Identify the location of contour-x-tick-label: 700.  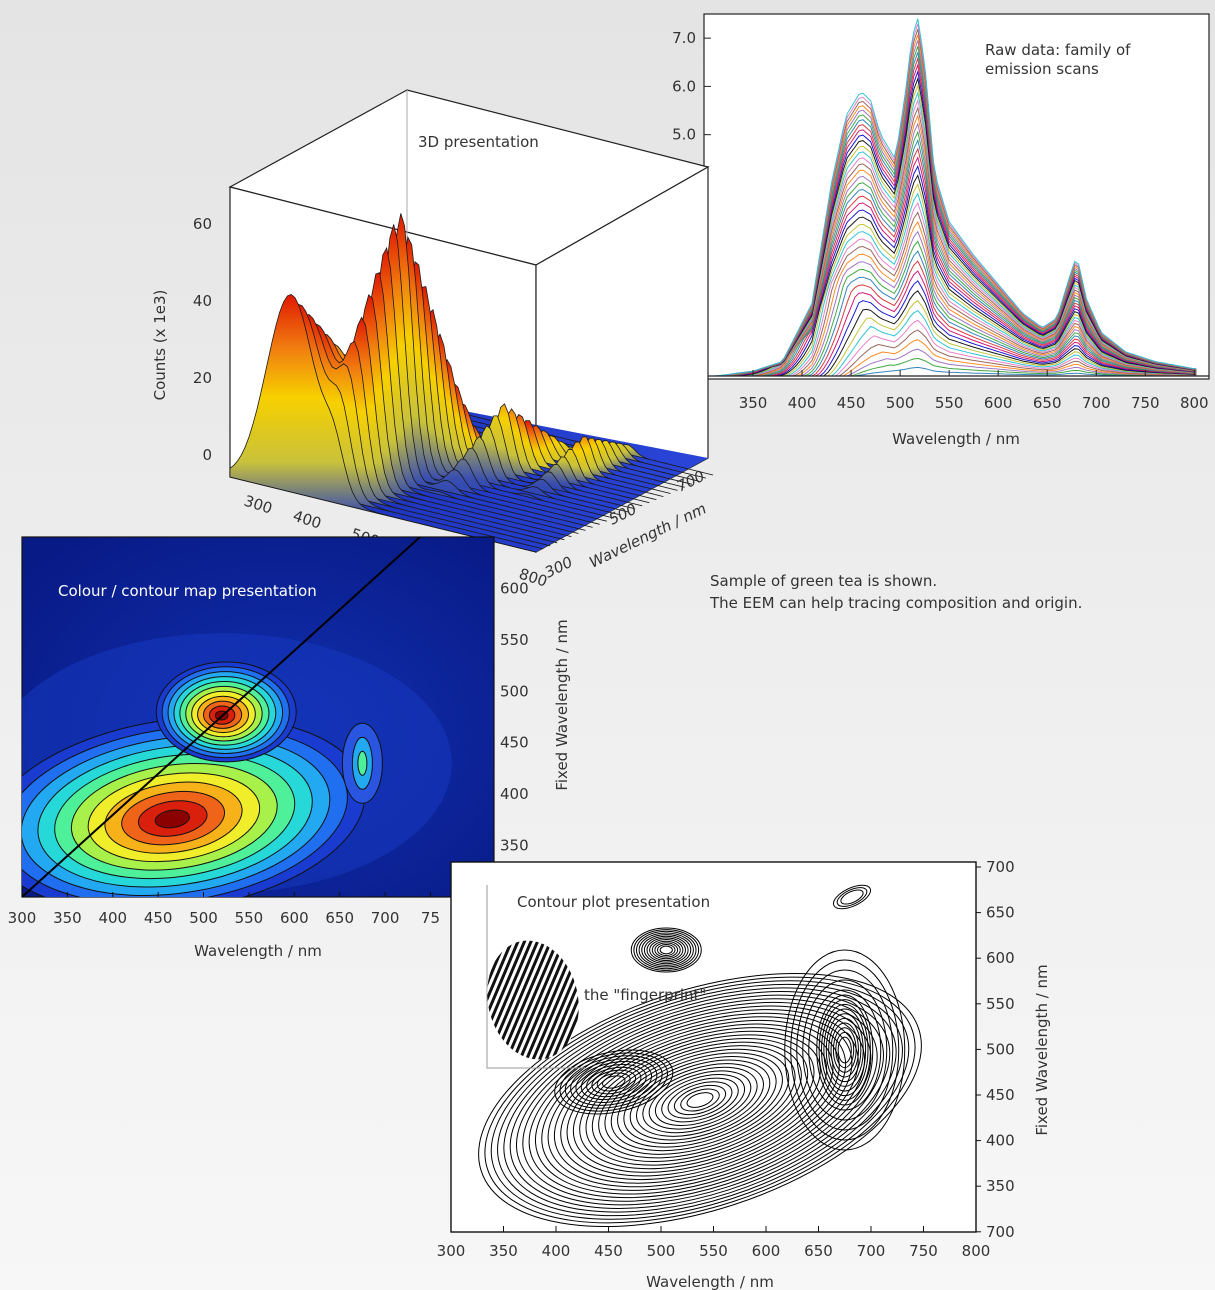
(871, 1251).